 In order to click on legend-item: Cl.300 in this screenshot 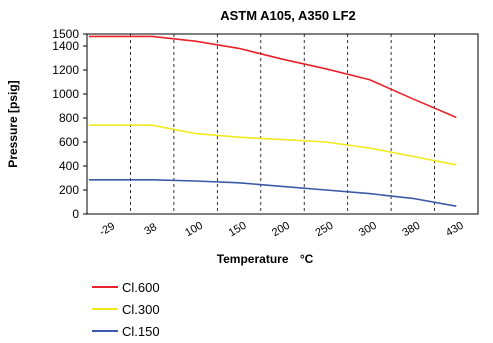, I will do `click(126, 309)`.